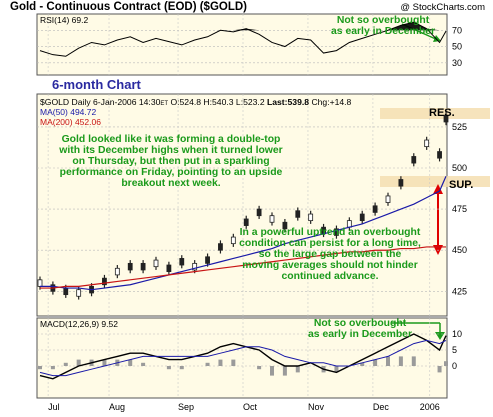  What do you see at coordinates (186, 102) in the screenshot?
I see `price-open: O:524.8` at bounding box center [186, 102].